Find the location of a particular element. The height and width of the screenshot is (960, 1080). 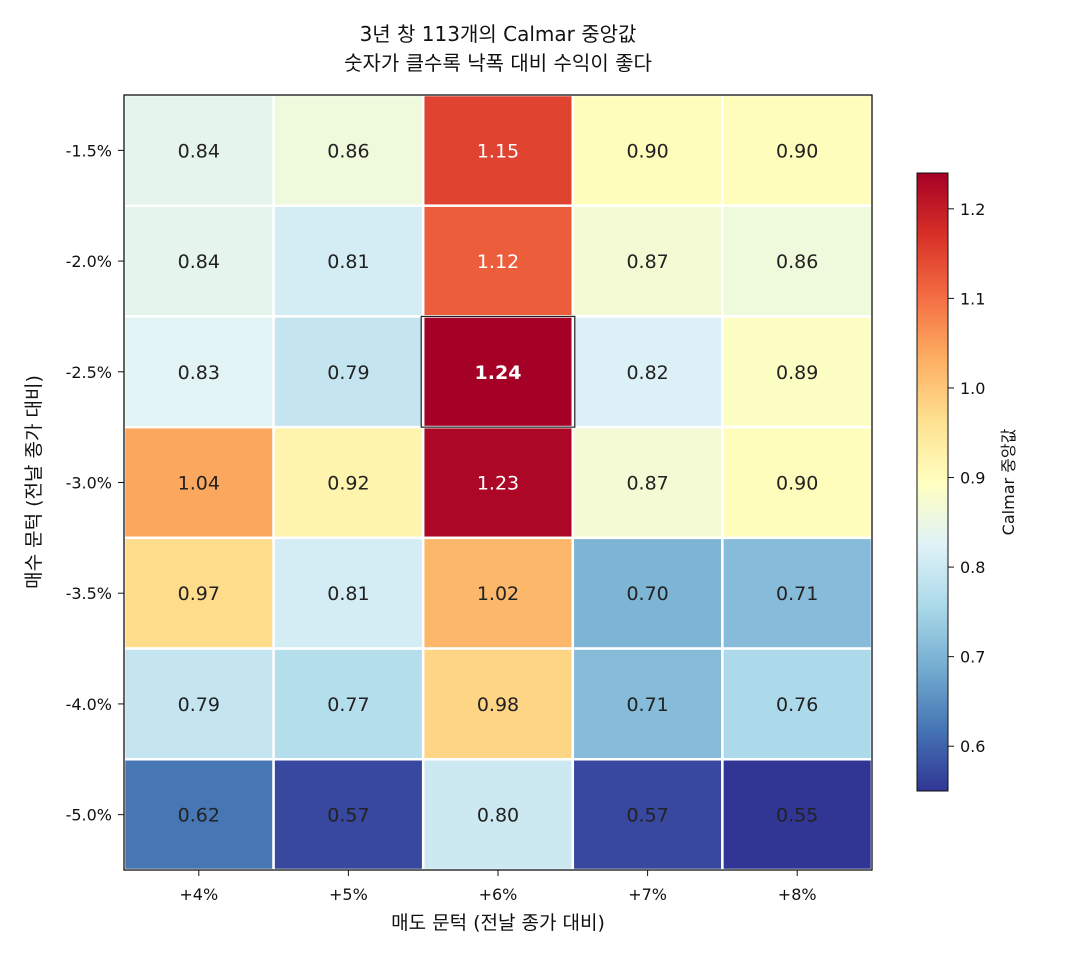

cell-value-label: 0.92 is located at coordinates (348, 484).